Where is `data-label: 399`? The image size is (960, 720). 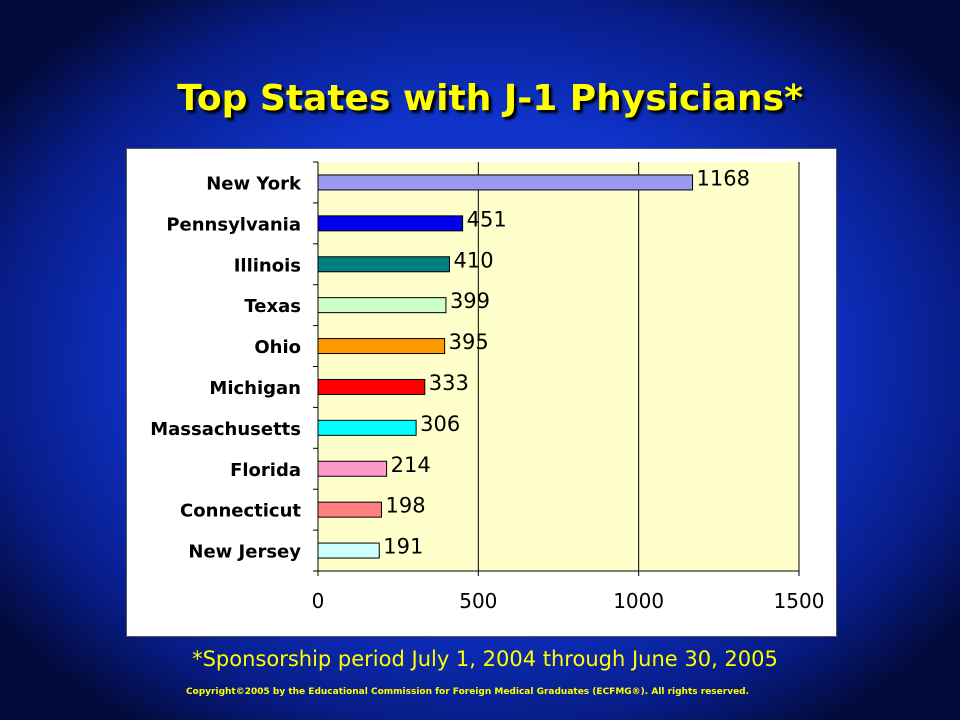
data-label: 399 is located at coordinates (470, 301).